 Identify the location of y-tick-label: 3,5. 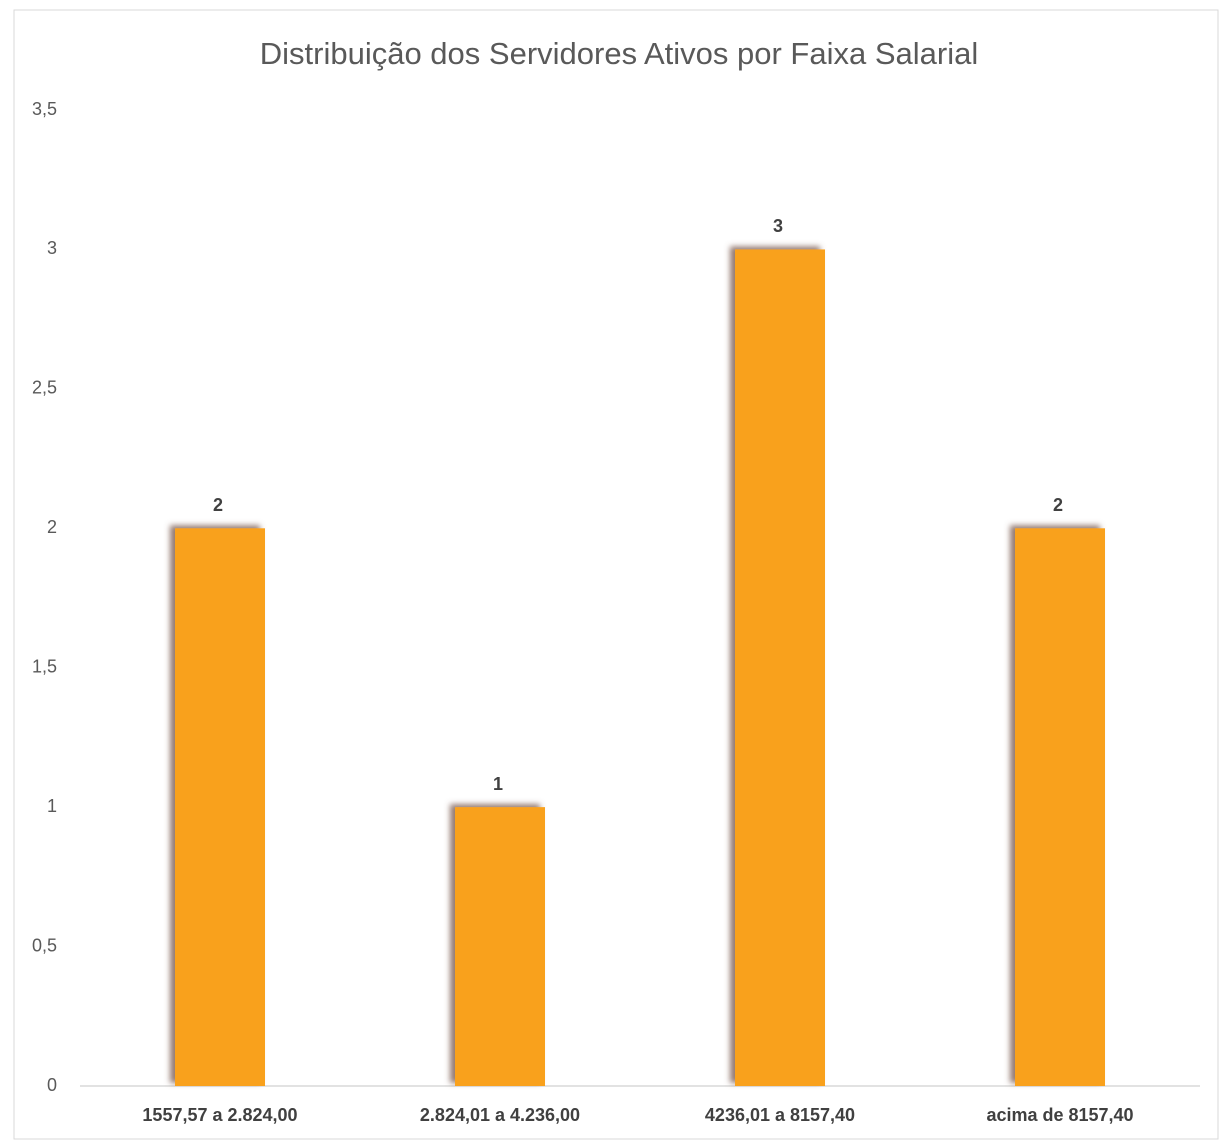
(44, 109).